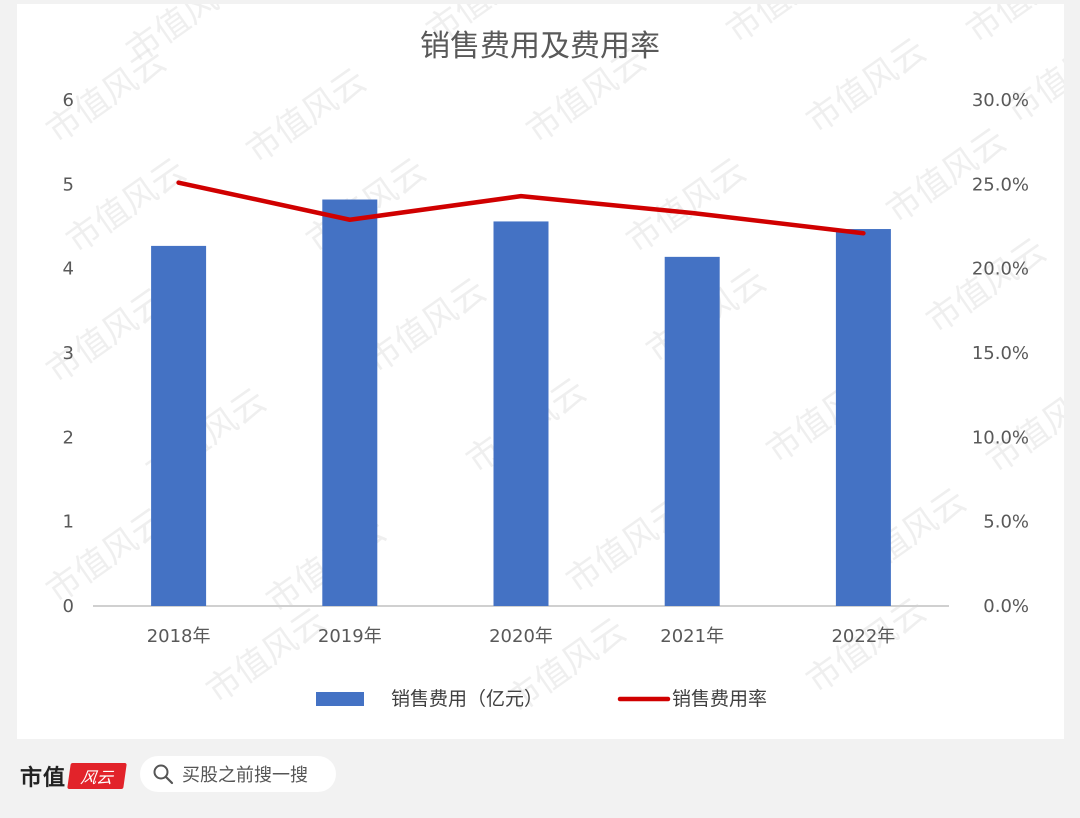 This screenshot has height=818, width=1080. What do you see at coordinates (521, 636) in the screenshot?
I see `x-tick-label: 2020年` at bounding box center [521, 636].